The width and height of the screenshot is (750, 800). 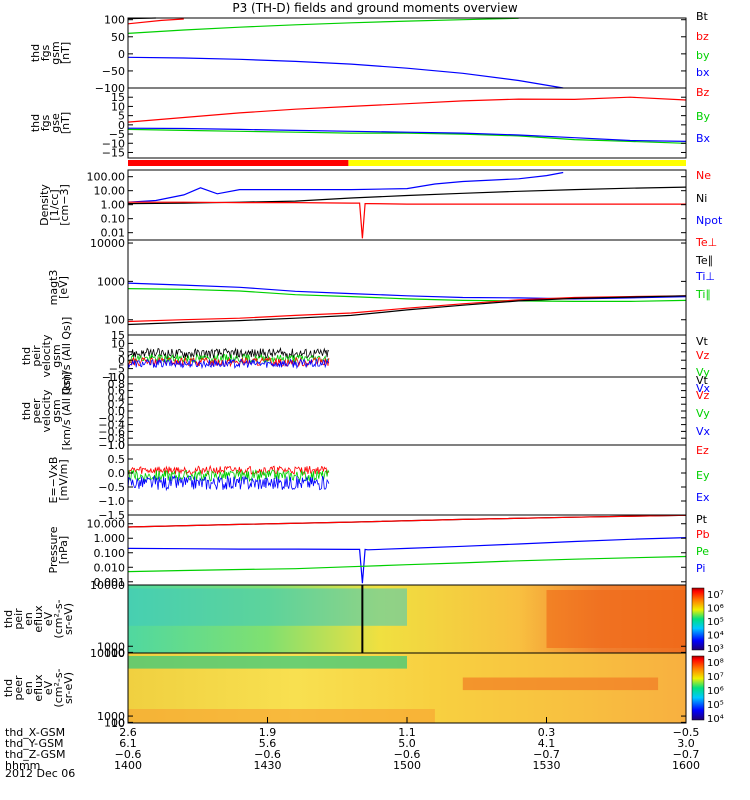 What do you see at coordinates (117, 404) in the screenshot?
I see `y-tick-label: 0.2` at bounding box center [117, 404].